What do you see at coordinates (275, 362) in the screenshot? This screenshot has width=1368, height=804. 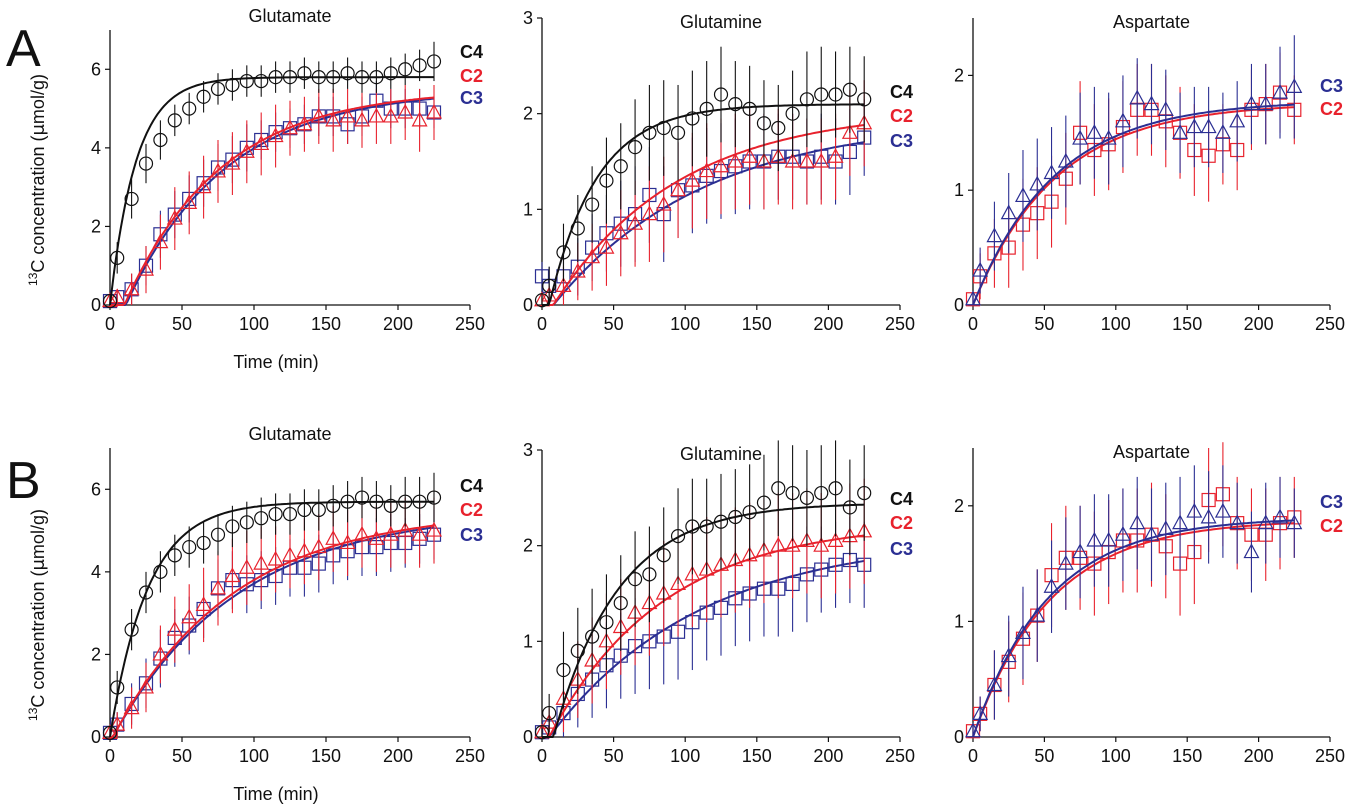 I see `x-axis-label-row-a: Time (min)` at bounding box center [275, 362].